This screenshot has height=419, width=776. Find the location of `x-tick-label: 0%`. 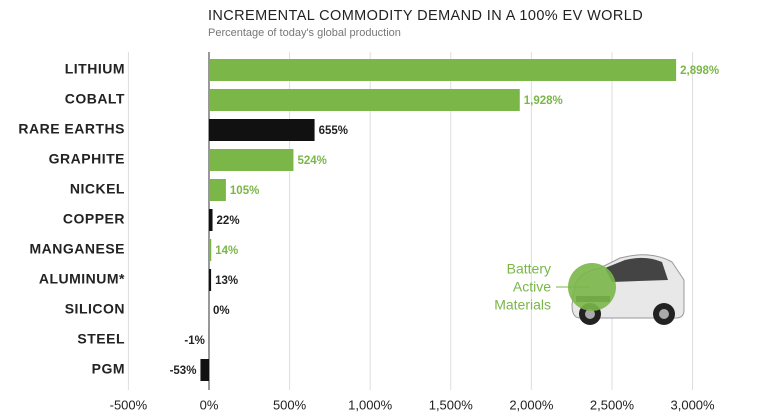

x-tick-label: 0% is located at coordinates (209, 404).